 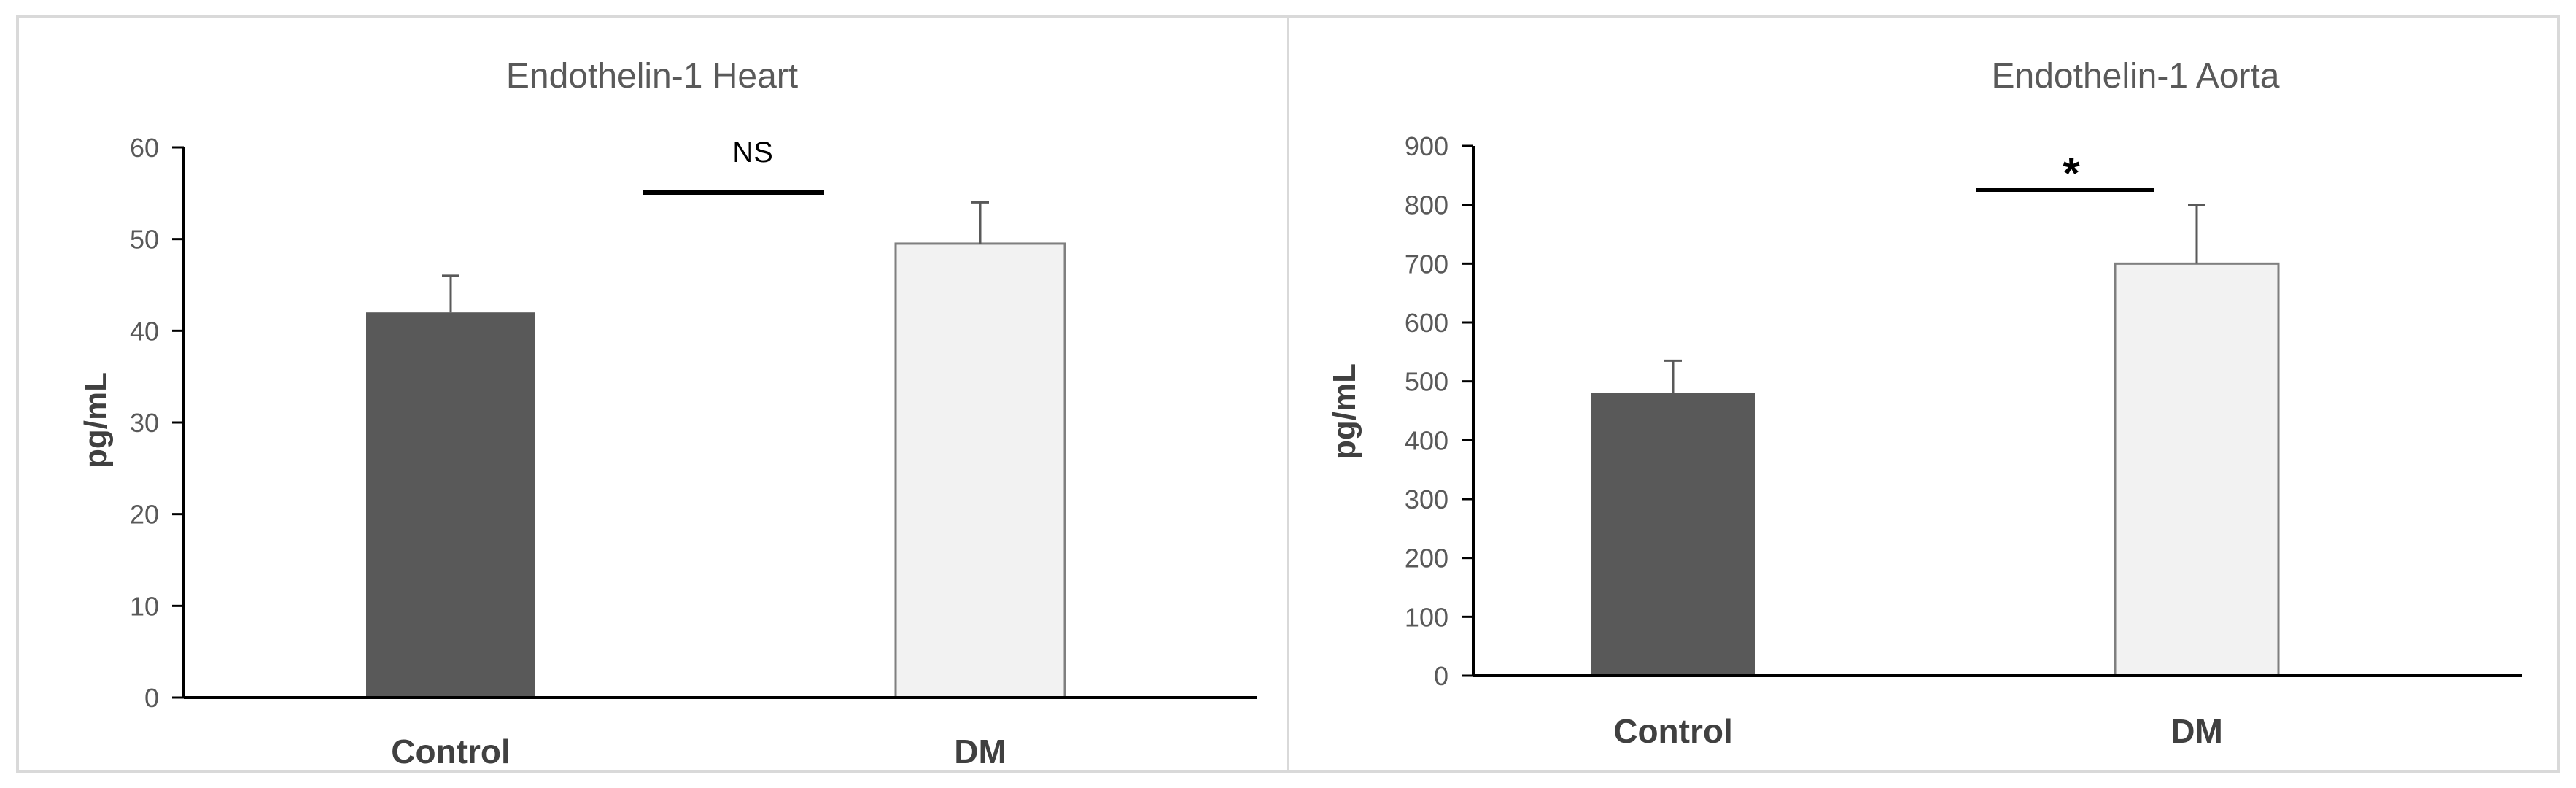 I want to click on y-tick-label: 60, so click(x=145, y=148).